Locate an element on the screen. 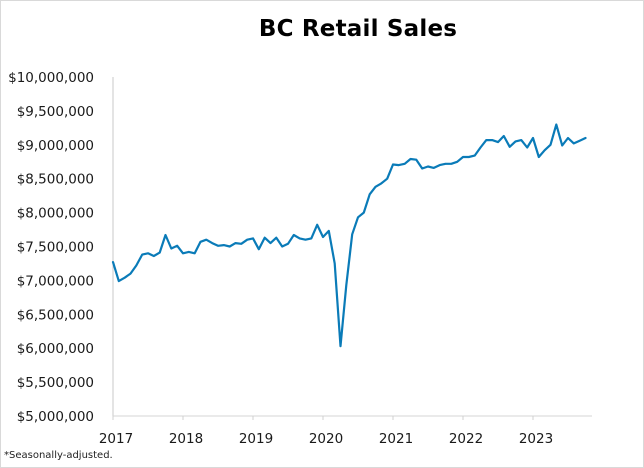 Image resolution: width=644 pixels, height=468 pixels. y-tick-label: $6,000,000 is located at coordinates (55, 349).